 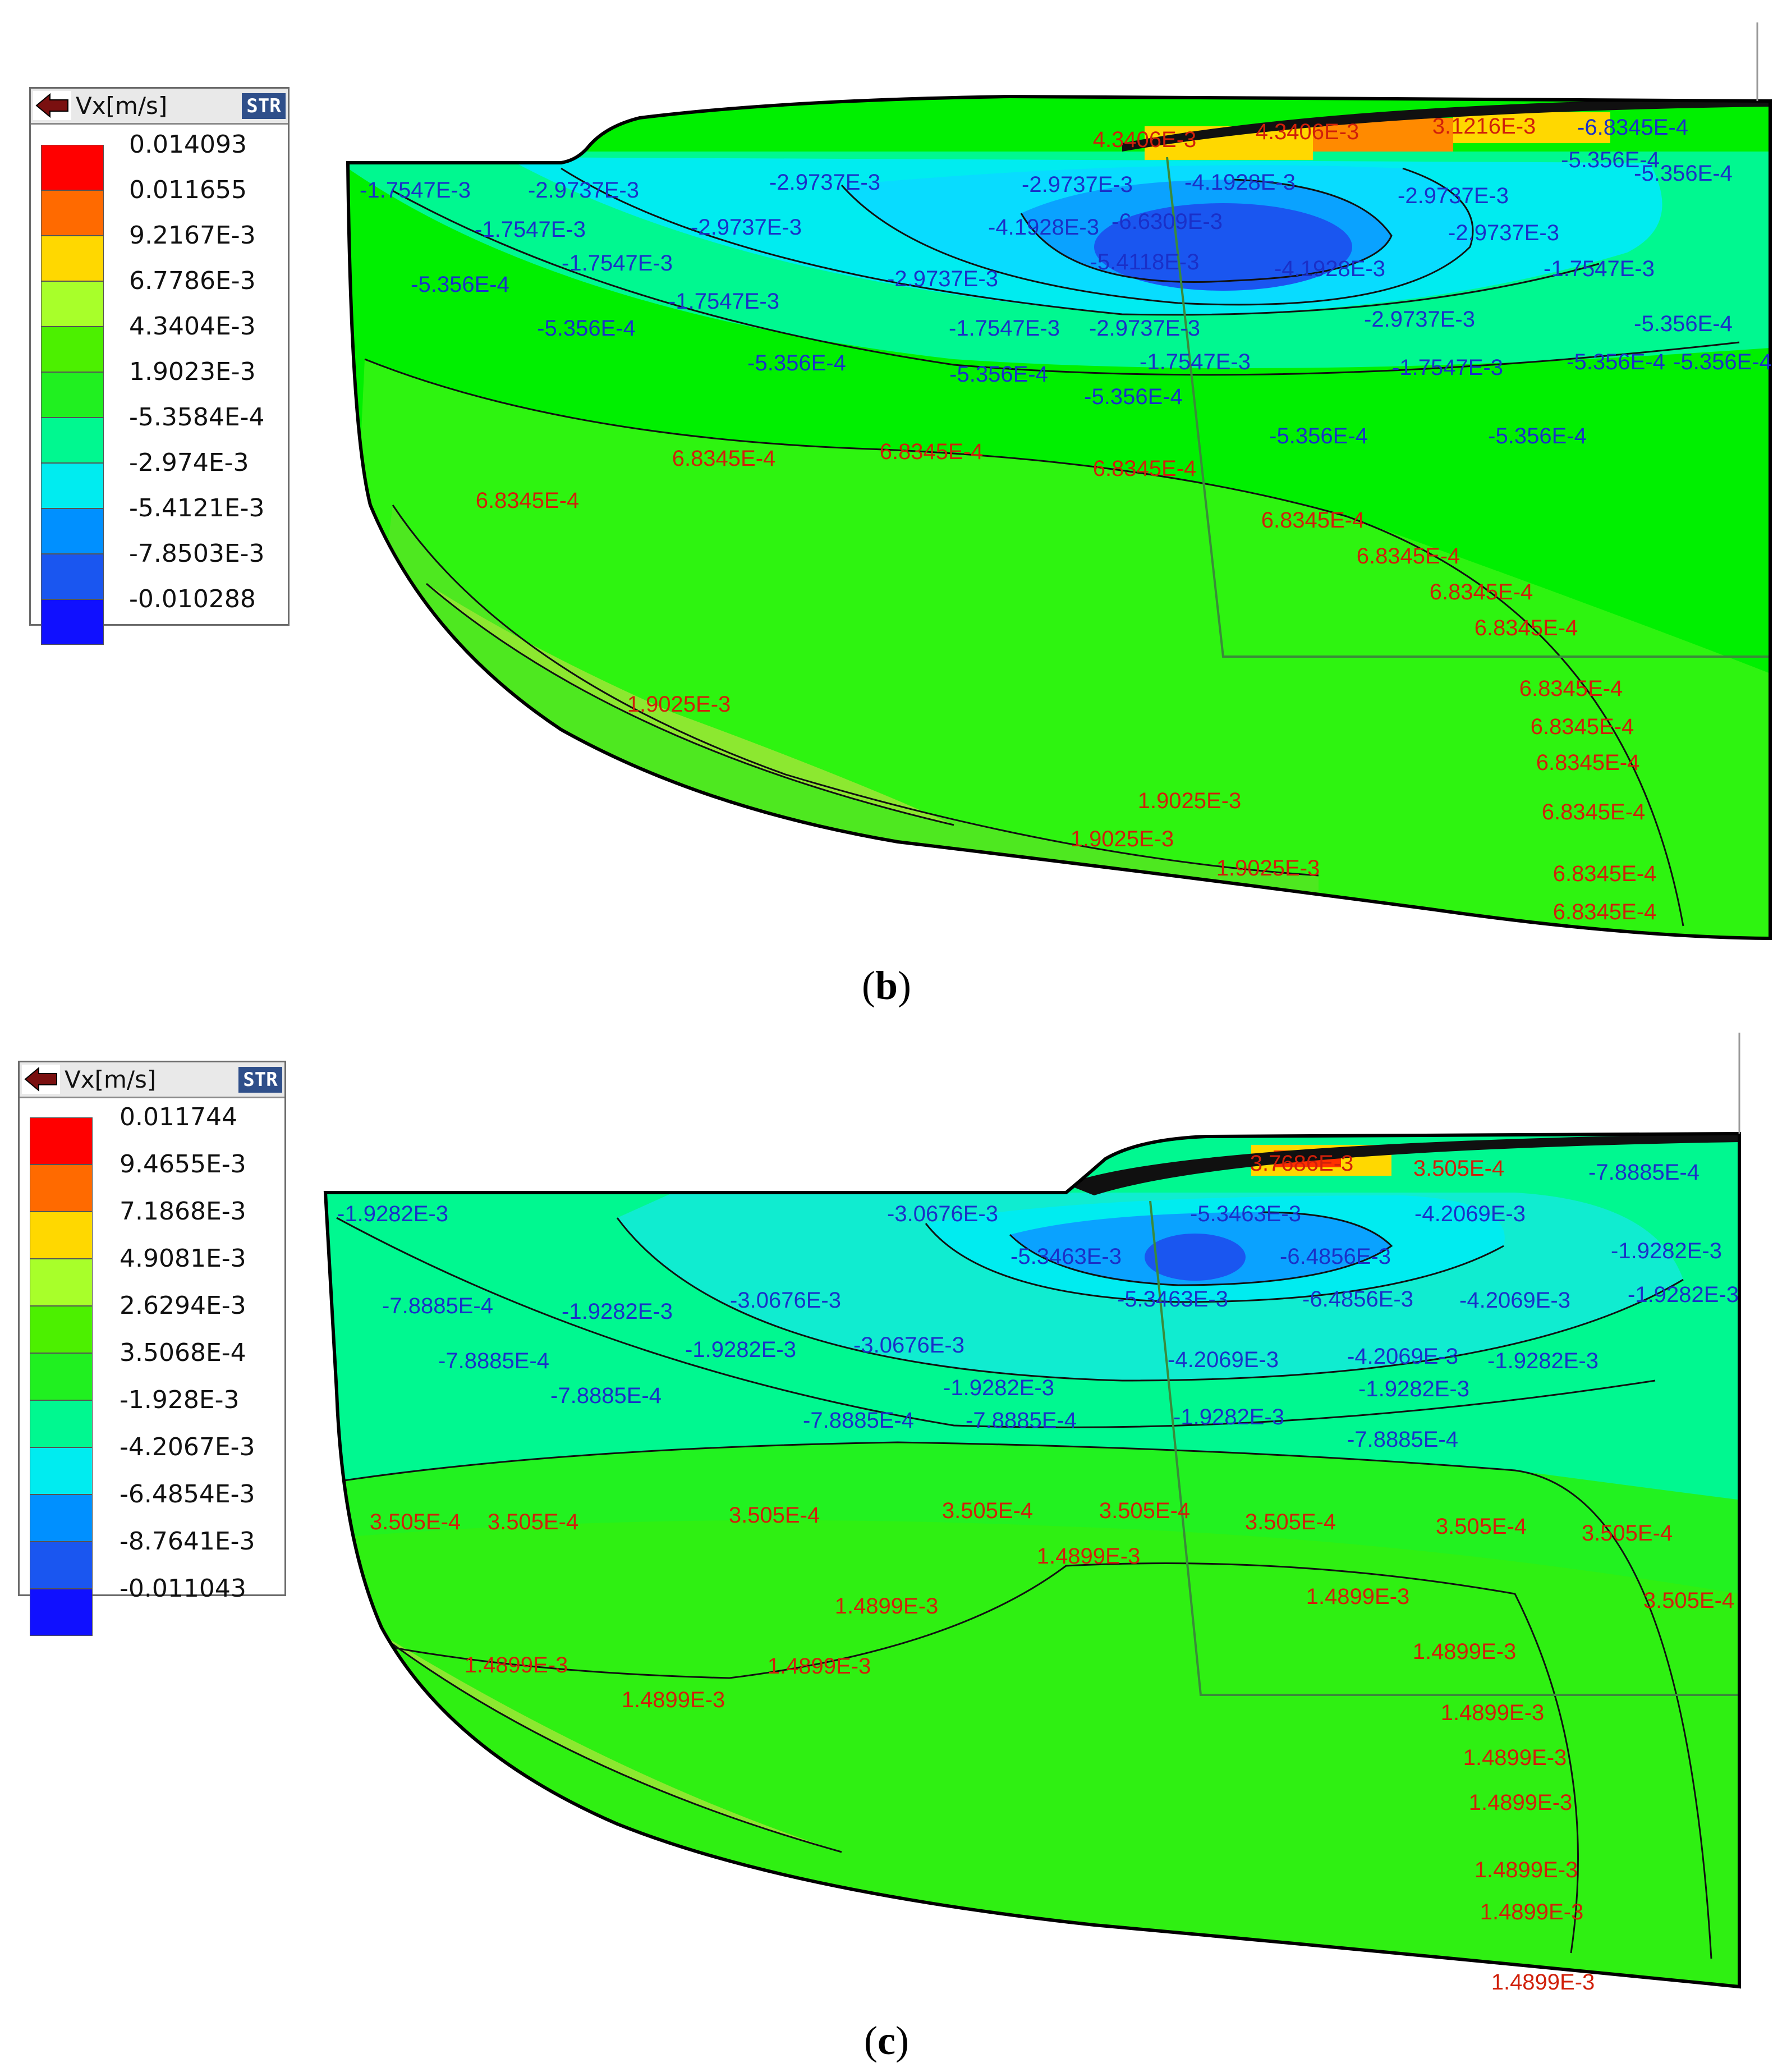 What do you see at coordinates (192, 236) in the screenshot?
I see `legend-level-label: 9.2167E-3` at bounding box center [192, 236].